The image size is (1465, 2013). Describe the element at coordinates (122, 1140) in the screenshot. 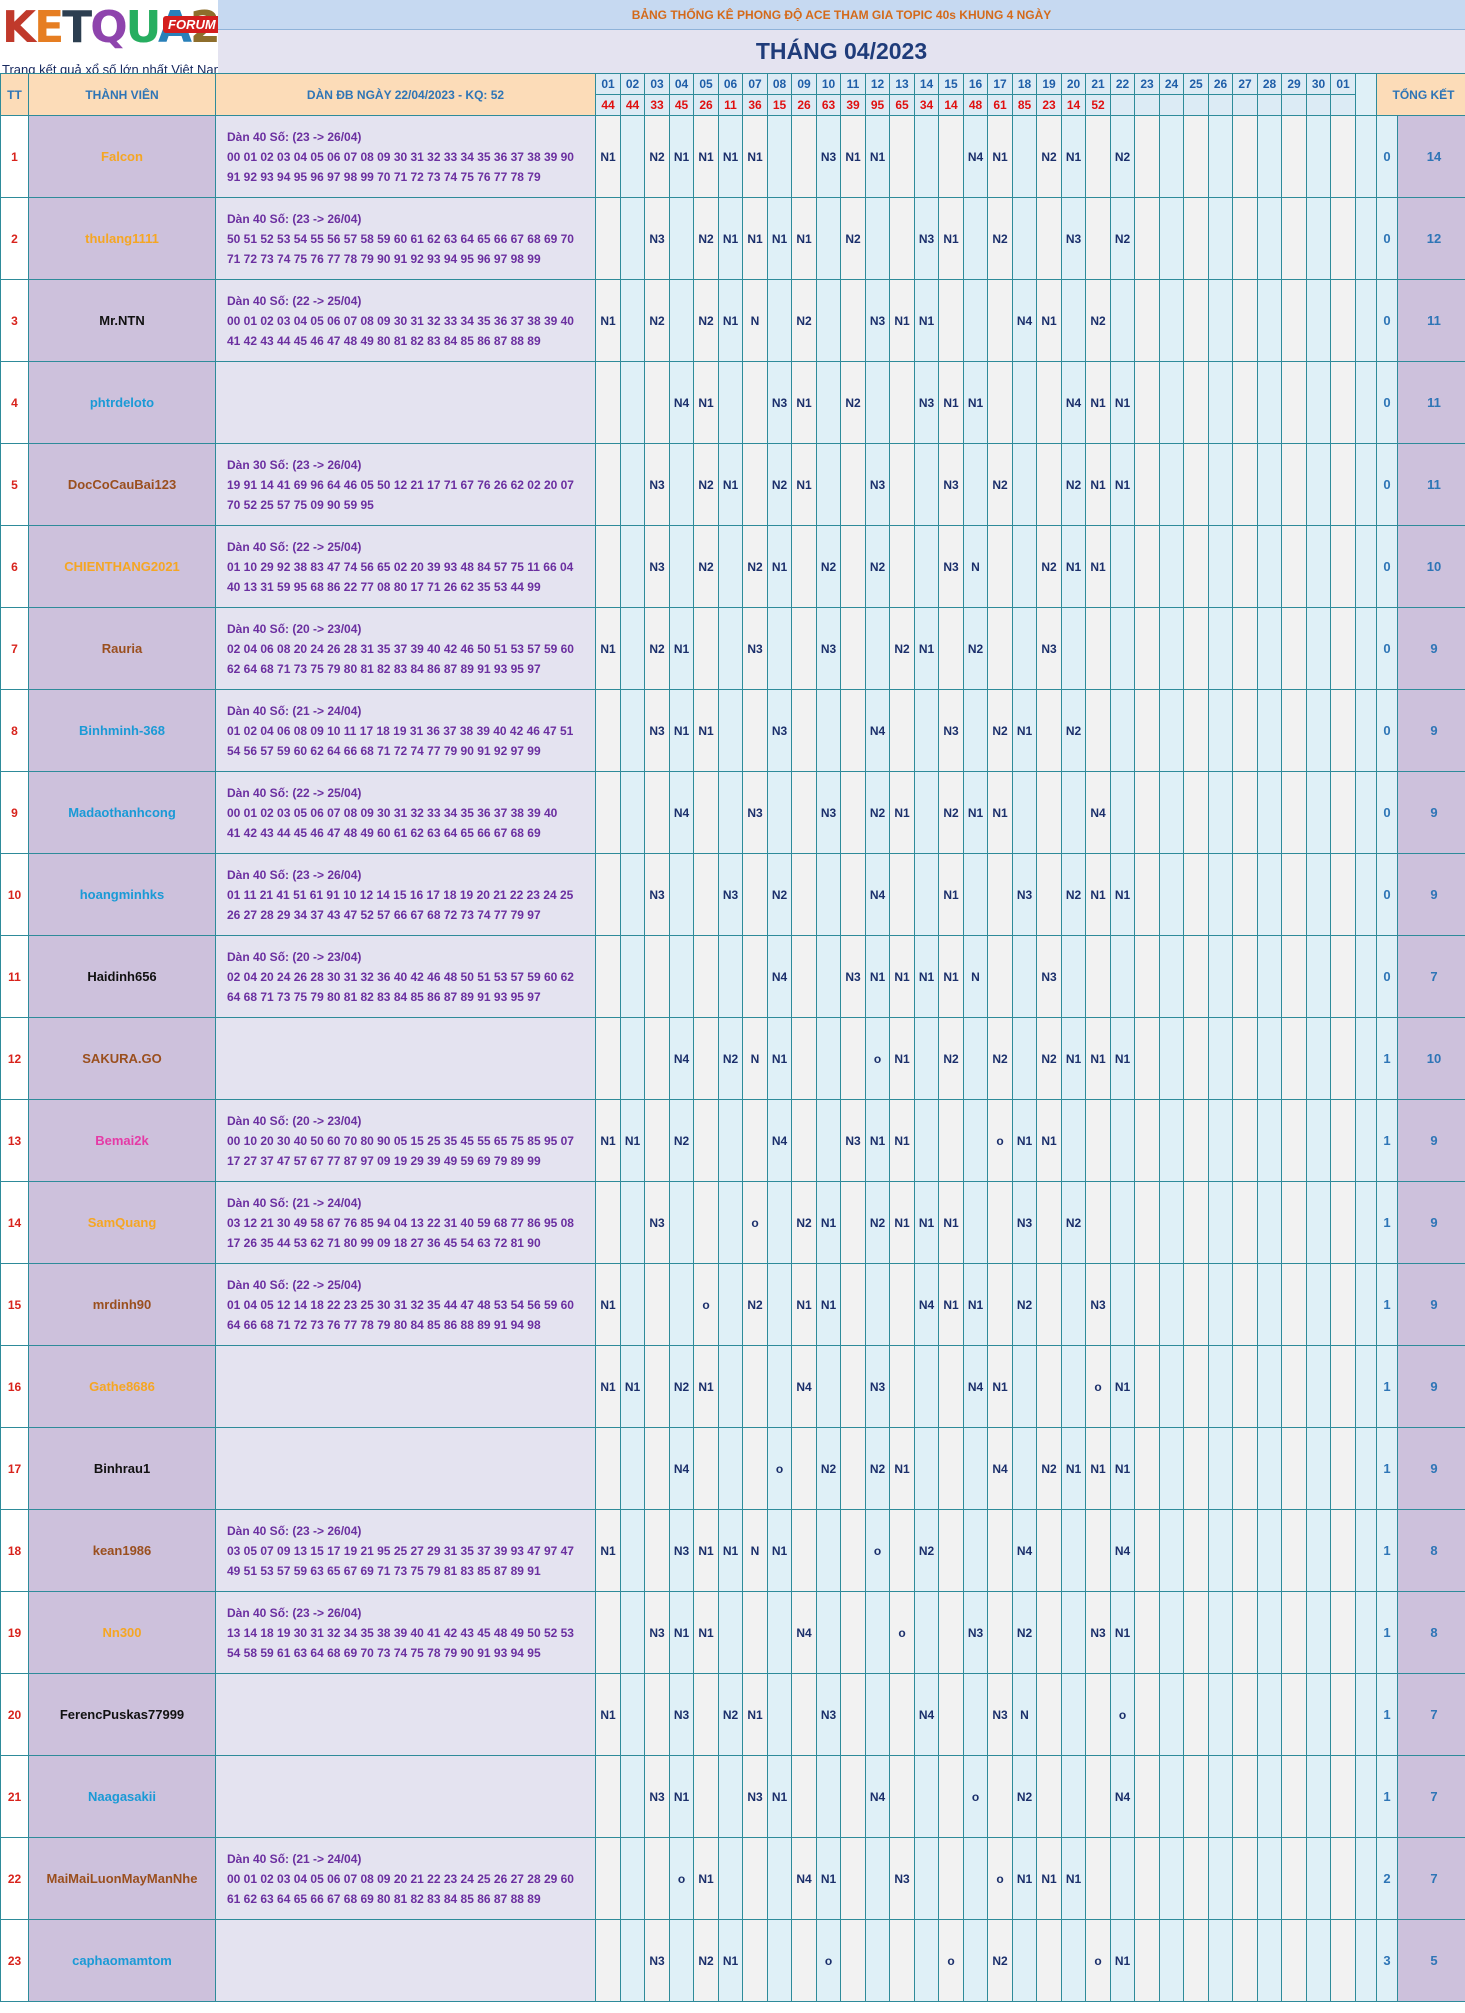

I see `member-name: Bemai2k` at that location.